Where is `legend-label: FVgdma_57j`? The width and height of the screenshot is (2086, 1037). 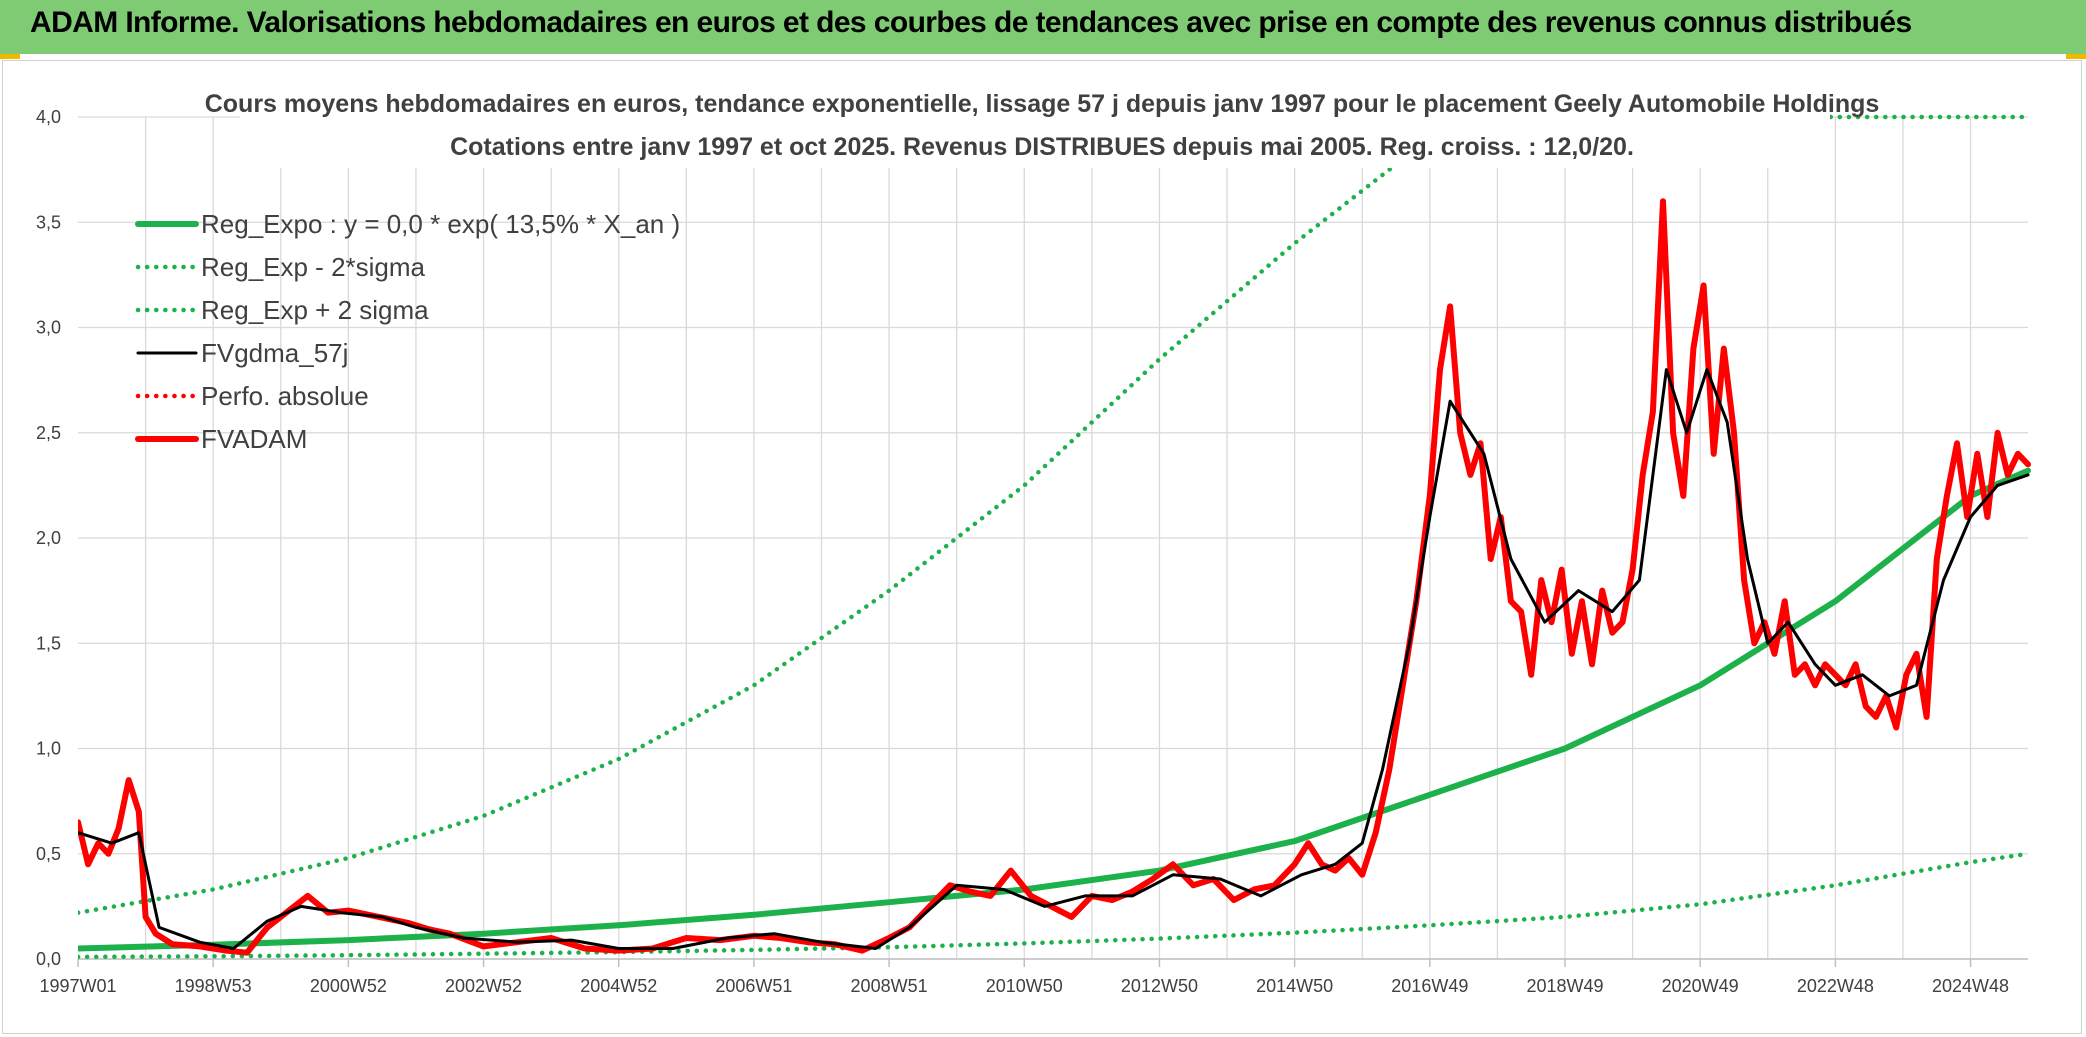
legend-label: FVgdma_57j is located at coordinates (274, 353).